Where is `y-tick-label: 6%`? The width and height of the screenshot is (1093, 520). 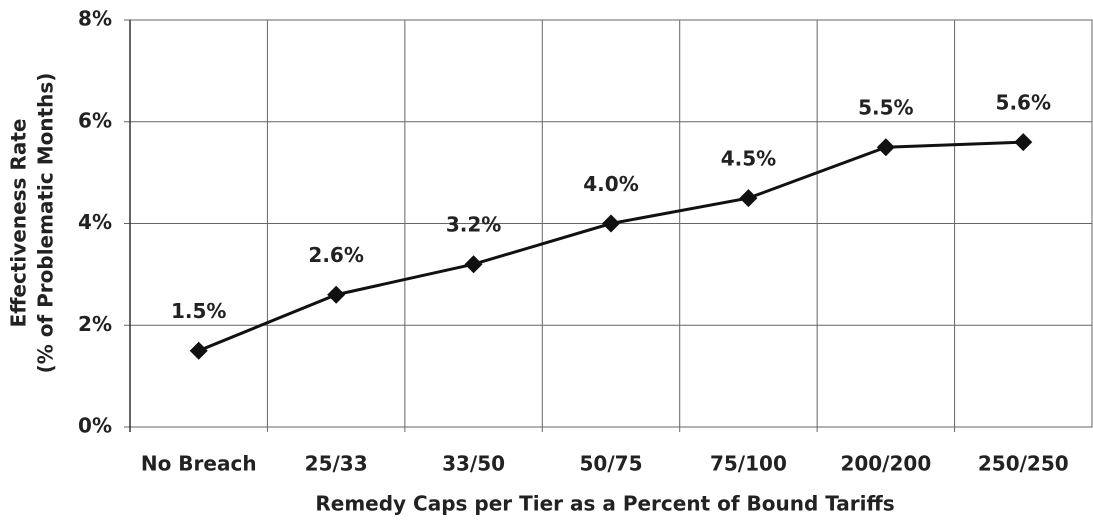 y-tick-label: 6% is located at coordinates (95, 120).